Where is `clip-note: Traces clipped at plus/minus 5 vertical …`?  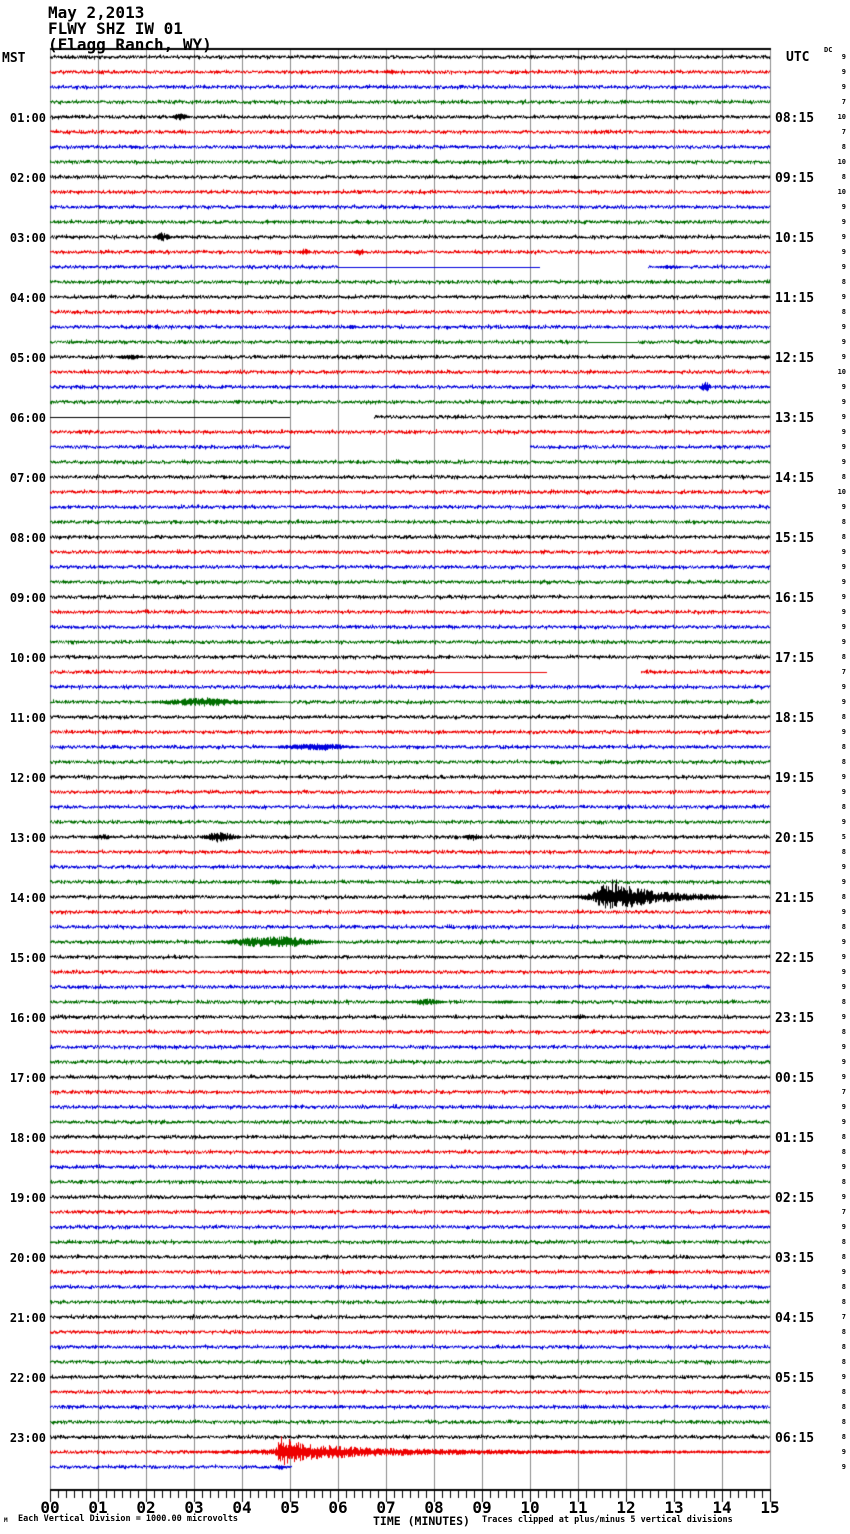
clip-note: Traces clipped at plus/minus 5 vertical … is located at coordinates (607, 1520).